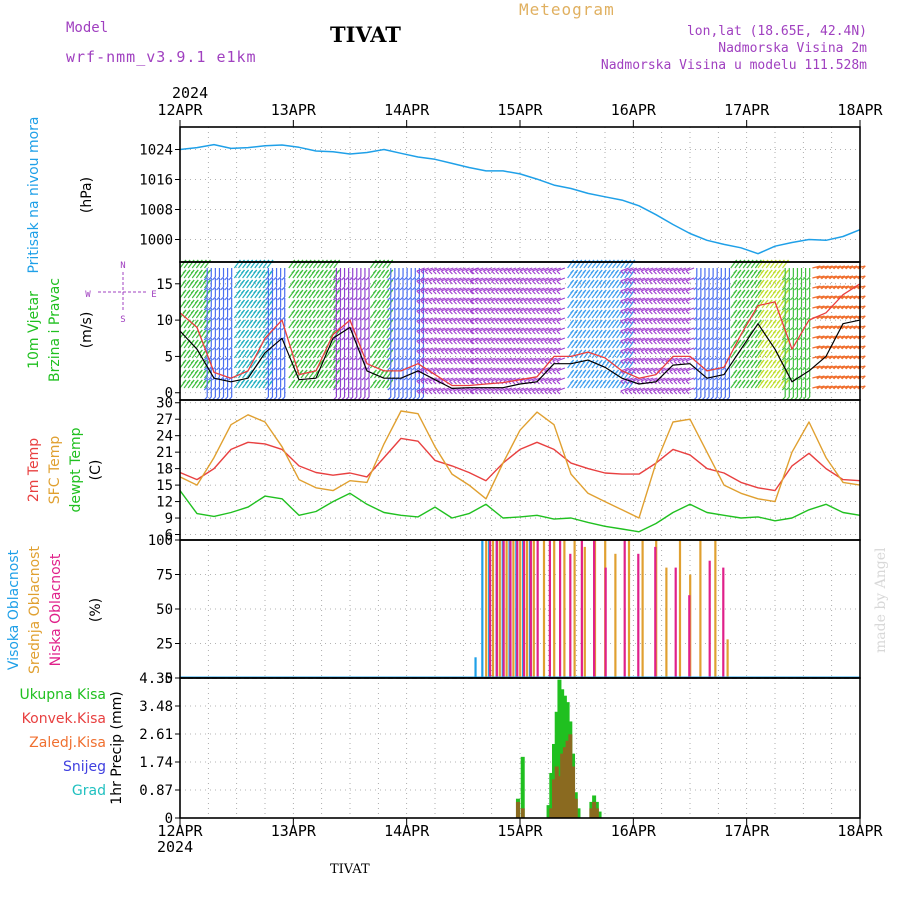 The width and height of the screenshot is (900, 900). I want to click on model-label: Model, so click(87, 28).